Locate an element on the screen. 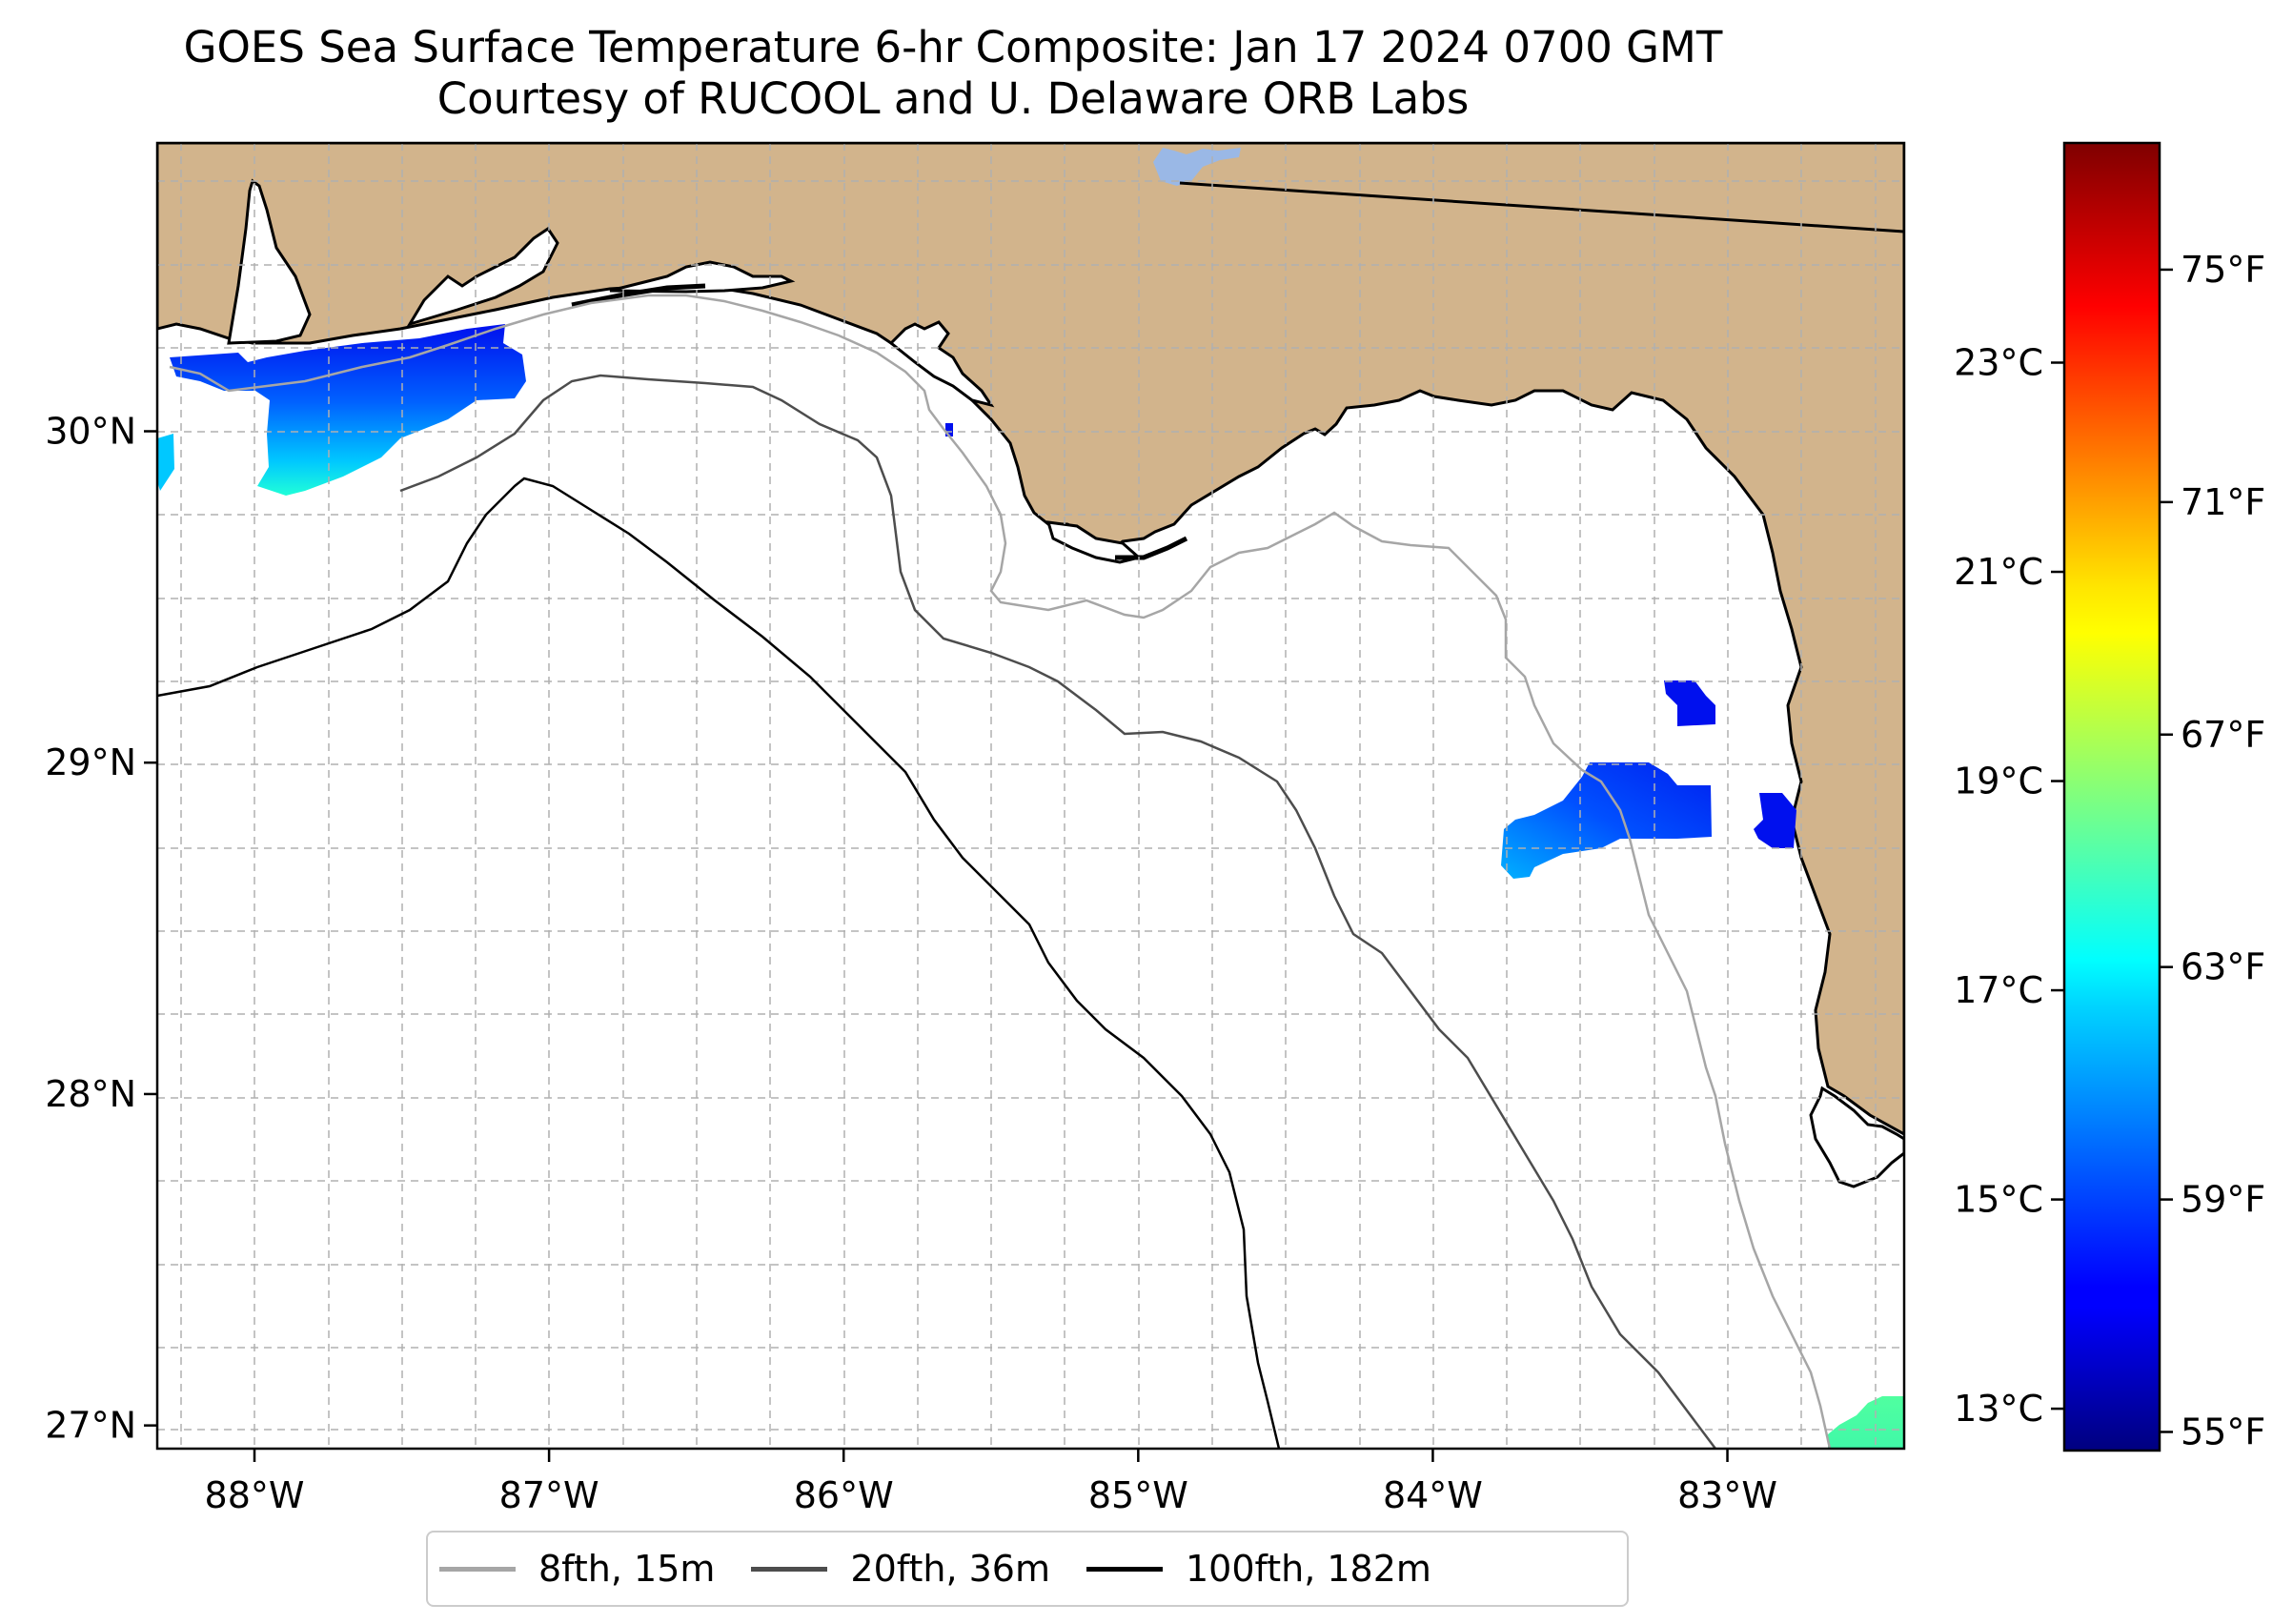  legend-line-20fth is located at coordinates (790, 1569).